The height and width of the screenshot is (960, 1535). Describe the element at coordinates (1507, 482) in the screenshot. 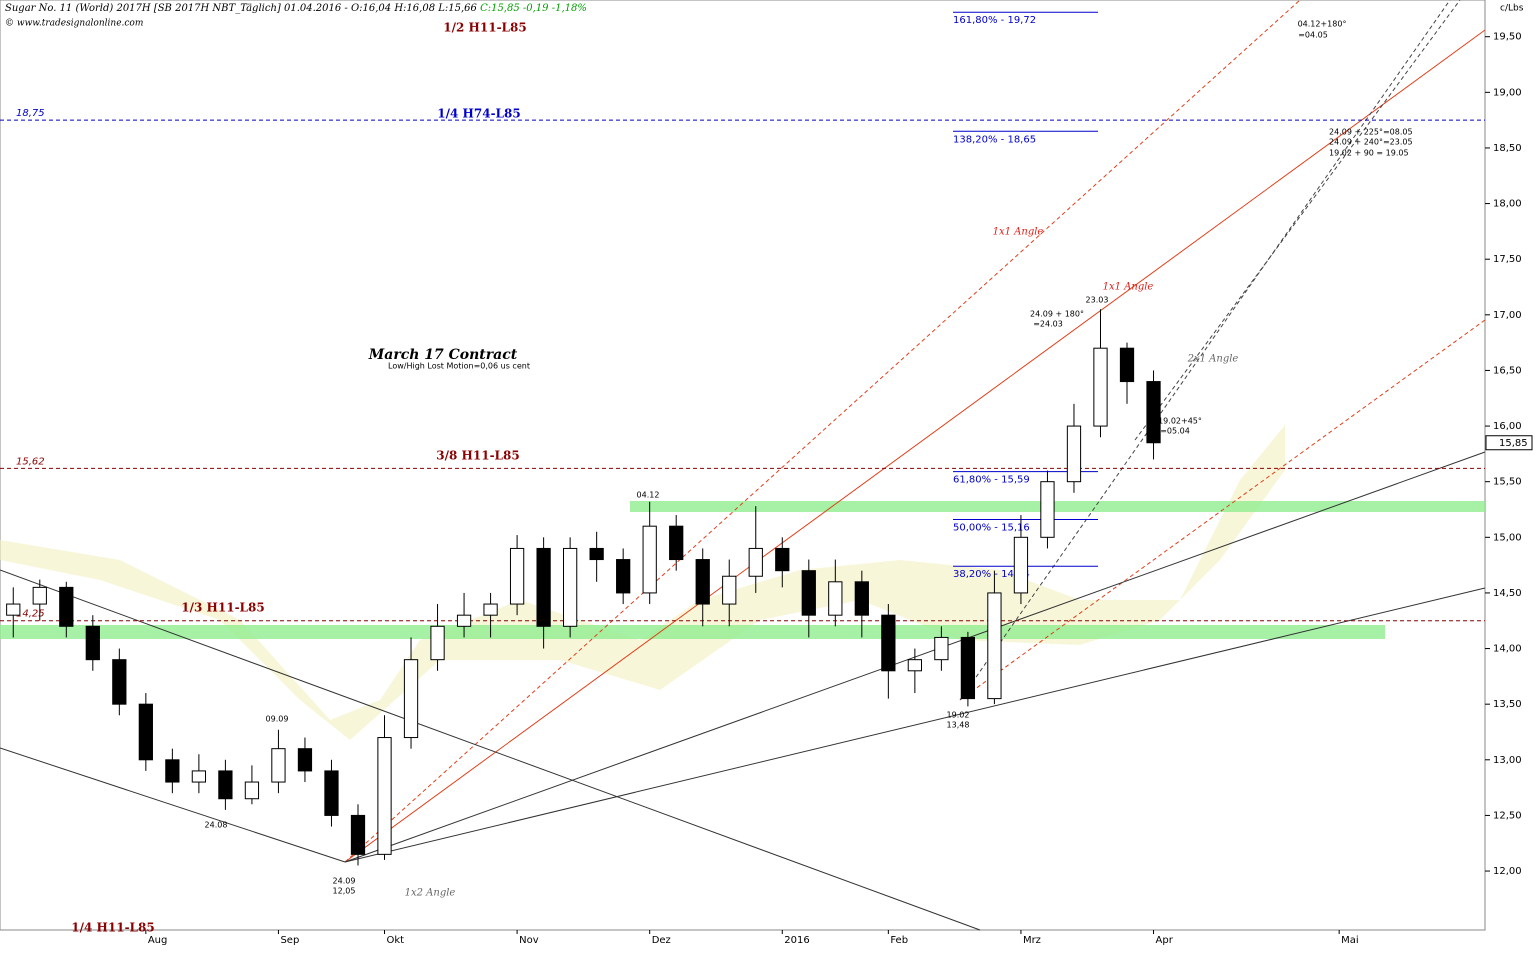

I see `y-tick-label: 15,50` at that location.